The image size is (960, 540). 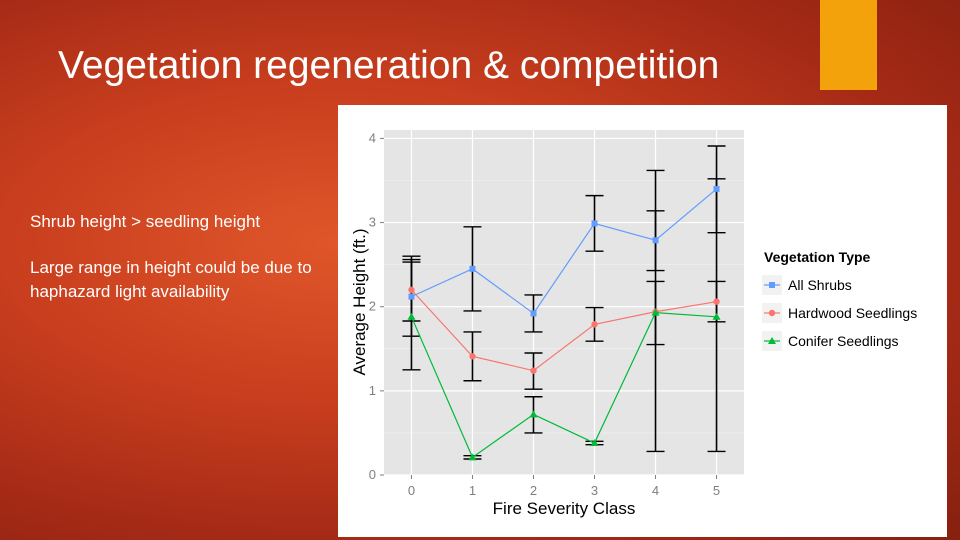 What do you see at coordinates (564, 486) in the screenshot?
I see `x-axis-ticks: 0 1 2 3 4 5` at bounding box center [564, 486].